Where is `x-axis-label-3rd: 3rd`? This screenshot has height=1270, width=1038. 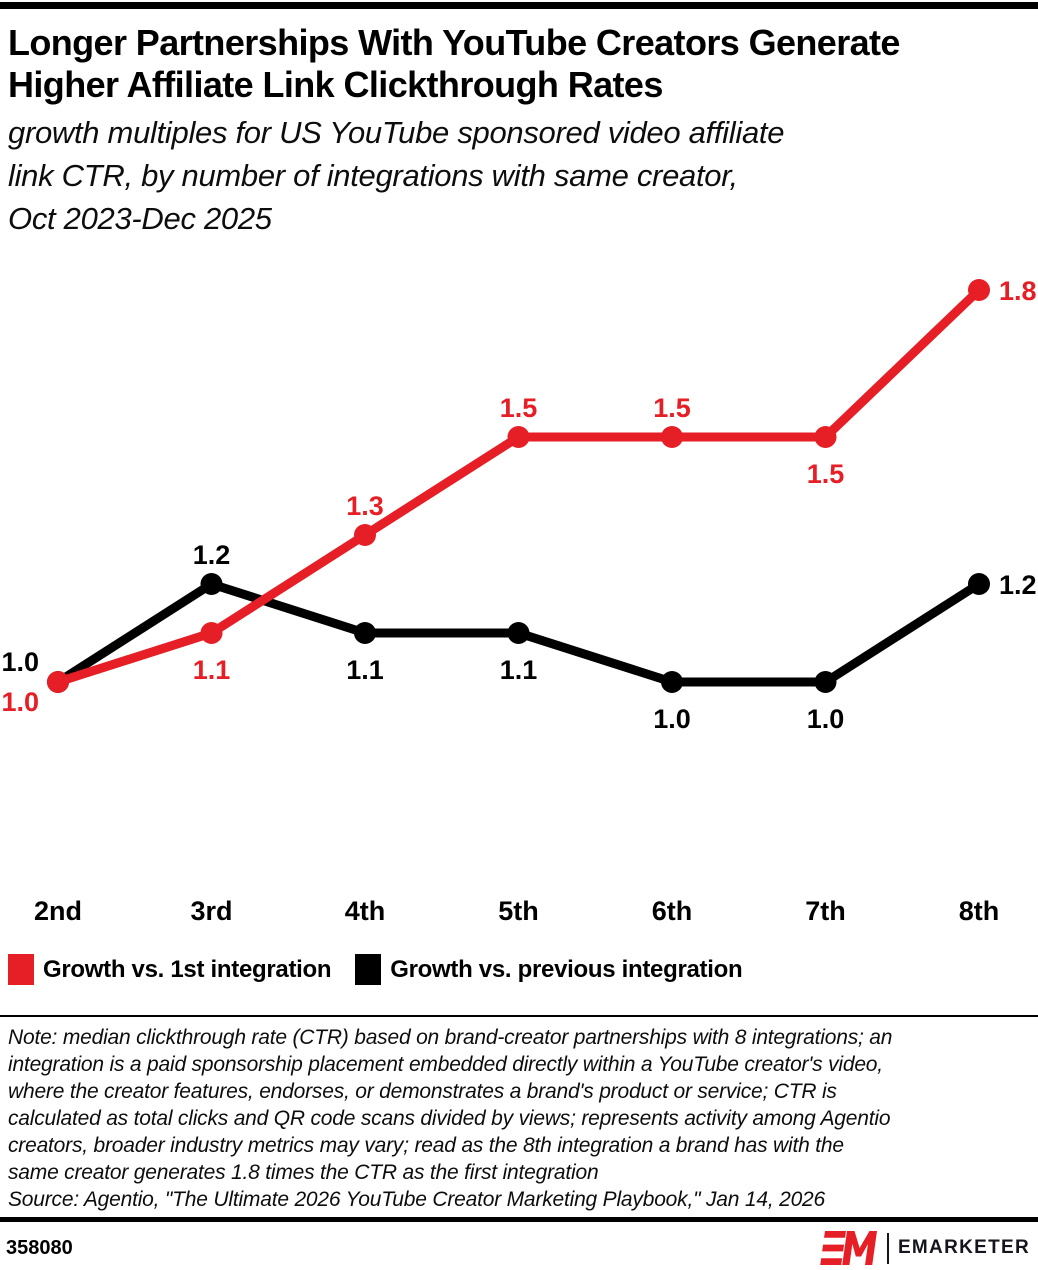 x-axis-label-3rd: 3rd is located at coordinates (211, 911).